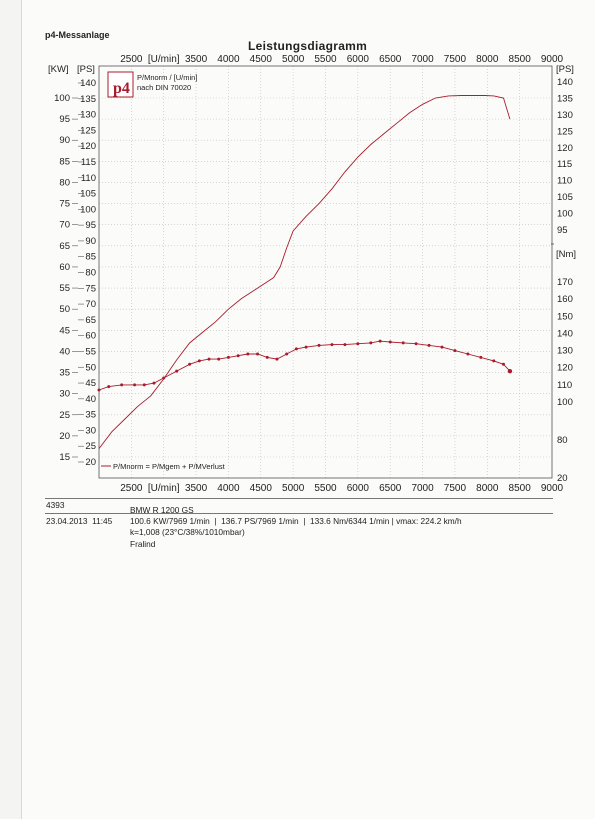  Describe the element at coordinates (64, 436) in the screenshot. I see `kw-tick: 20` at that location.